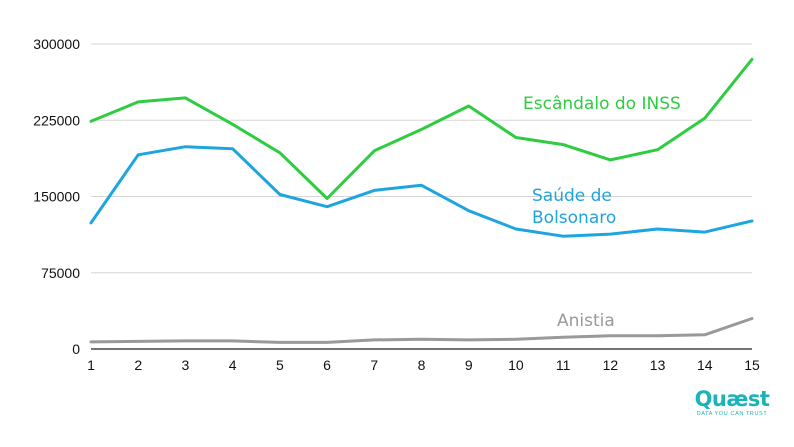 The height and width of the screenshot is (447, 794). I want to click on logo-tagline: DATA YOU CAN TRUST, so click(732, 414).